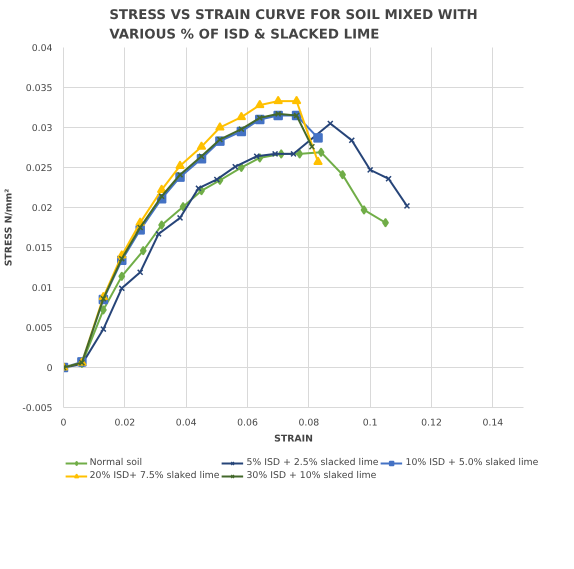 Image resolution: width=574 pixels, height=569 pixels. What do you see at coordinates (37, 408) in the screenshot?
I see `y-tick-label: -0.005` at bounding box center [37, 408].